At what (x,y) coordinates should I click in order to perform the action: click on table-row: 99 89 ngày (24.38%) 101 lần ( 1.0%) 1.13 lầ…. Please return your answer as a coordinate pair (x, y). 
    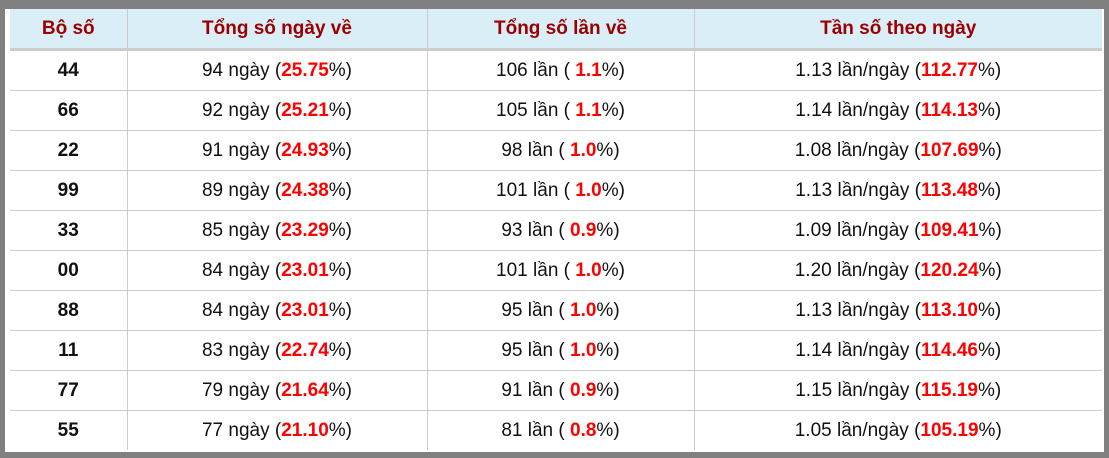
    Looking at the image, I should click on (556, 190).